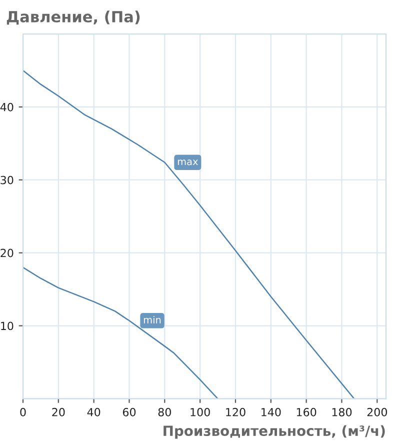 This screenshot has width=399, height=444. Describe the element at coordinates (7, 326) in the screenshot. I see `y-tick-label: 10` at that location.